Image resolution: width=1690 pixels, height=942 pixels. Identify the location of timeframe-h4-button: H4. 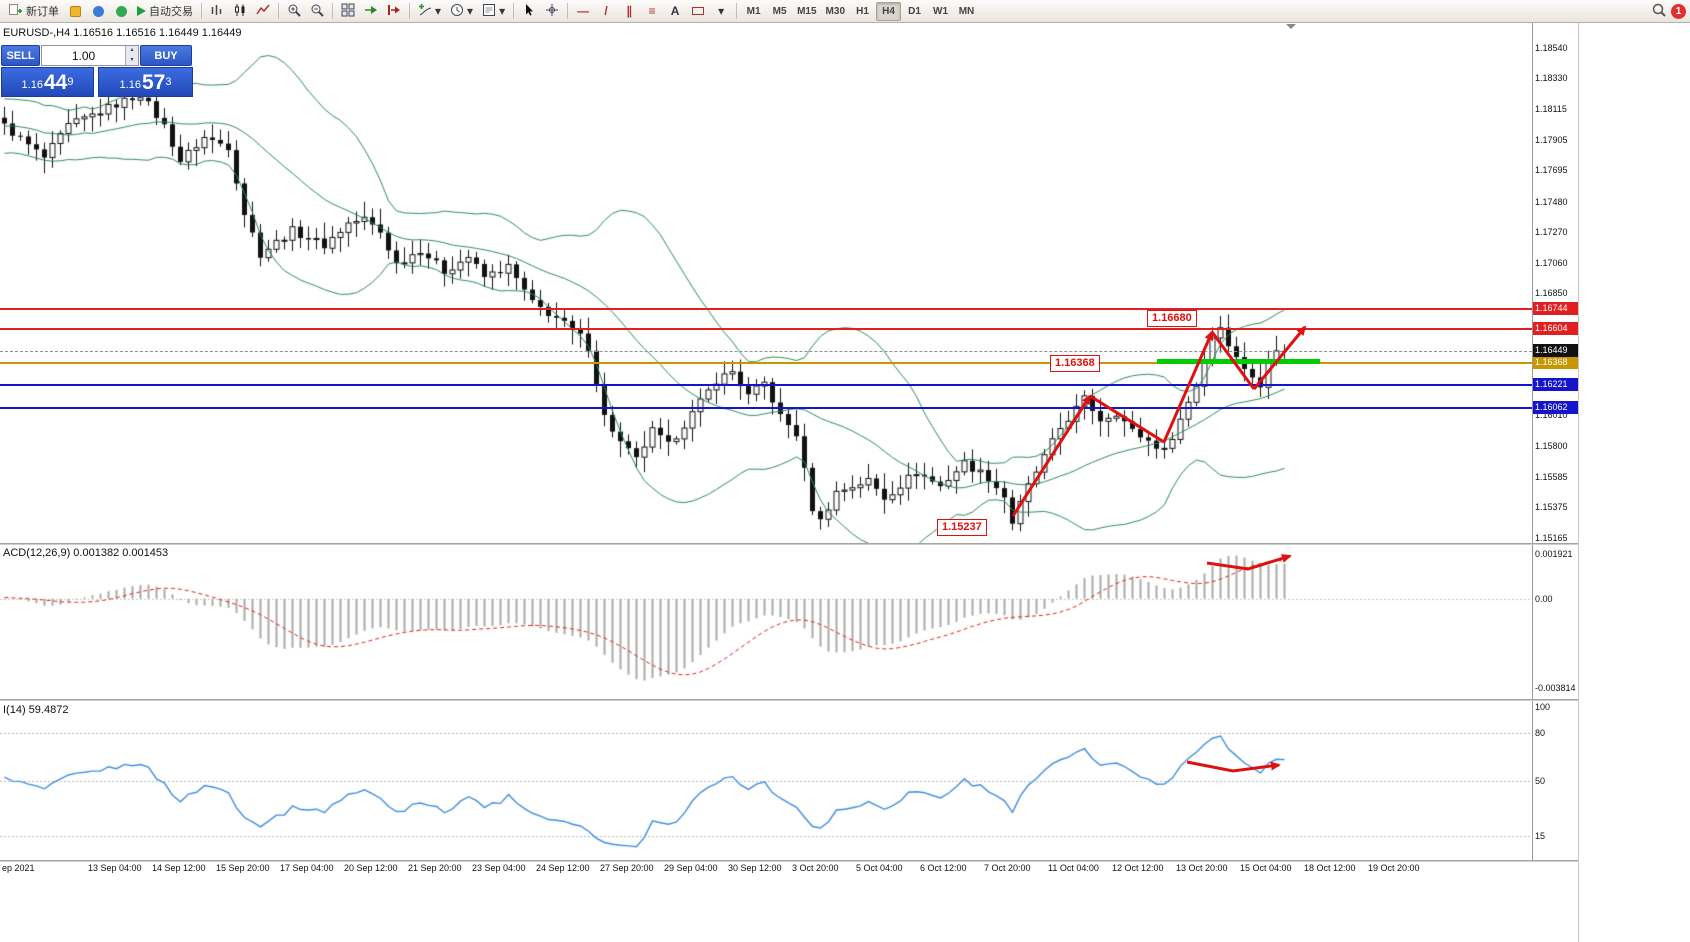
(888, 11).